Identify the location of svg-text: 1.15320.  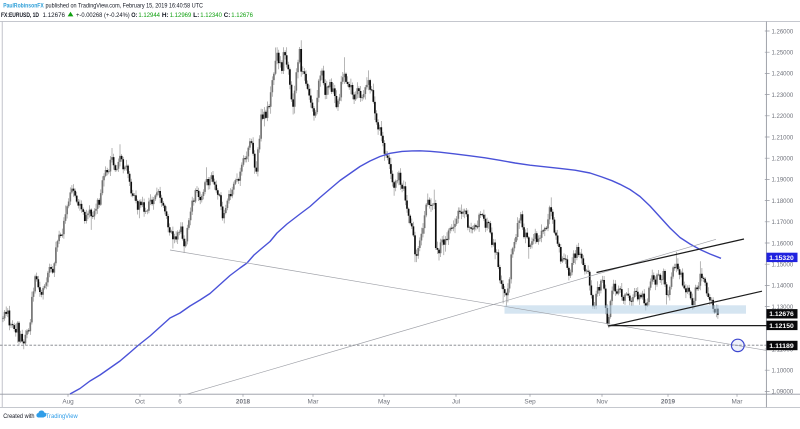
(781, 258).